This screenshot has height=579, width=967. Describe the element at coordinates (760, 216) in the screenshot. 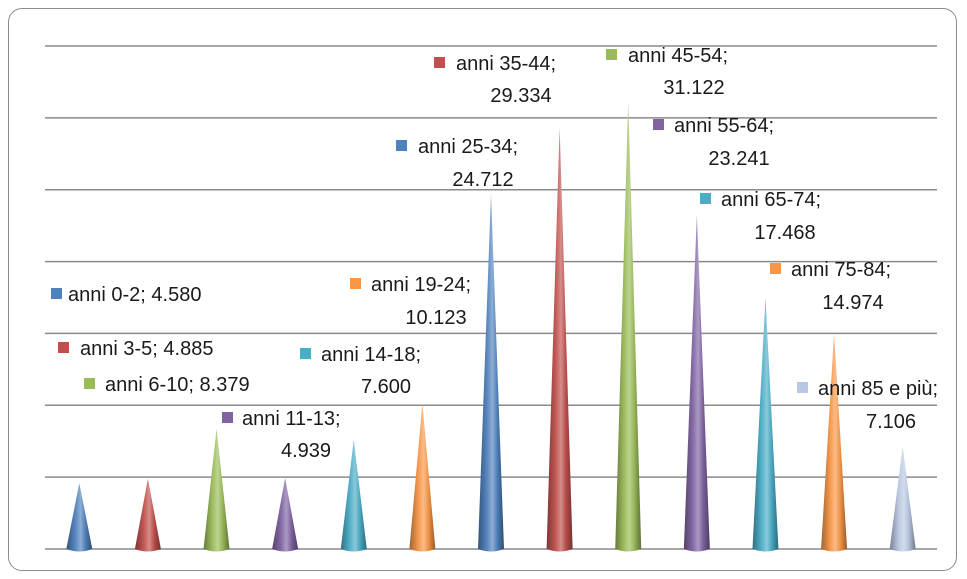

I see `data-label: anni 65-74; 17.468` at that location.